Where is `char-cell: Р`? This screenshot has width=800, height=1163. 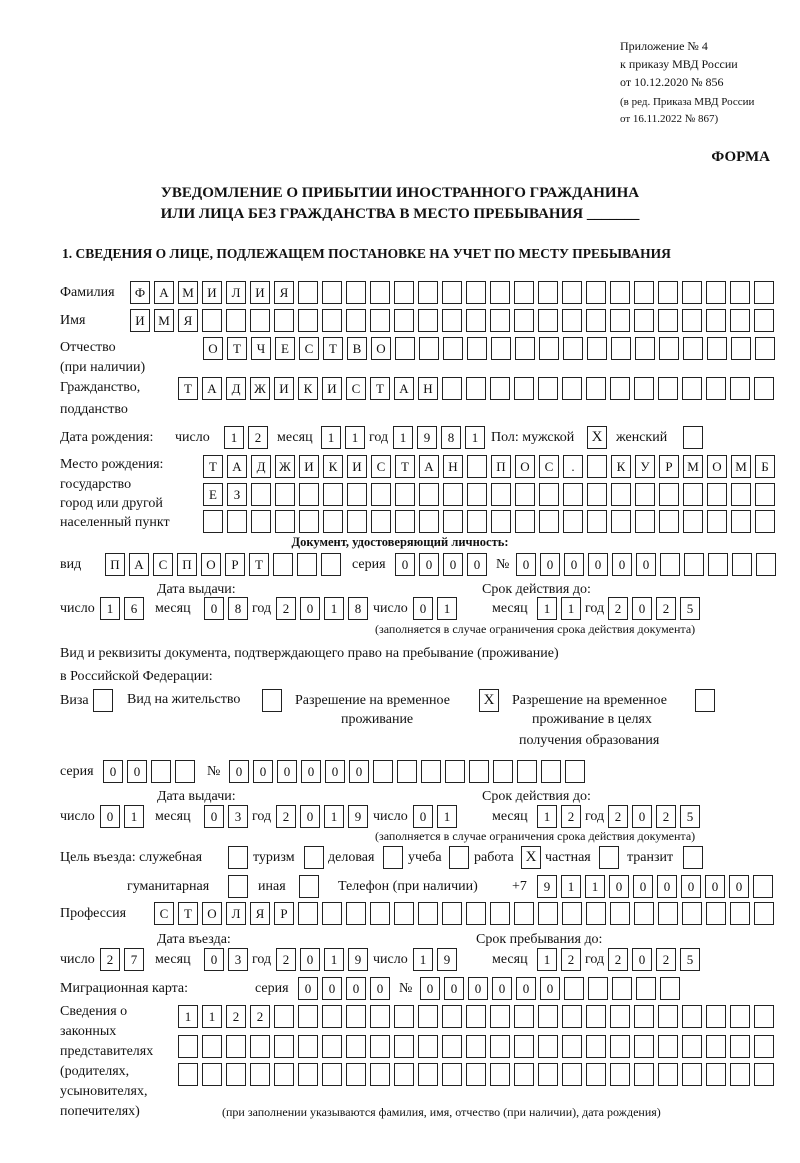
char-cell: Р is located at coordinates (669, 466).